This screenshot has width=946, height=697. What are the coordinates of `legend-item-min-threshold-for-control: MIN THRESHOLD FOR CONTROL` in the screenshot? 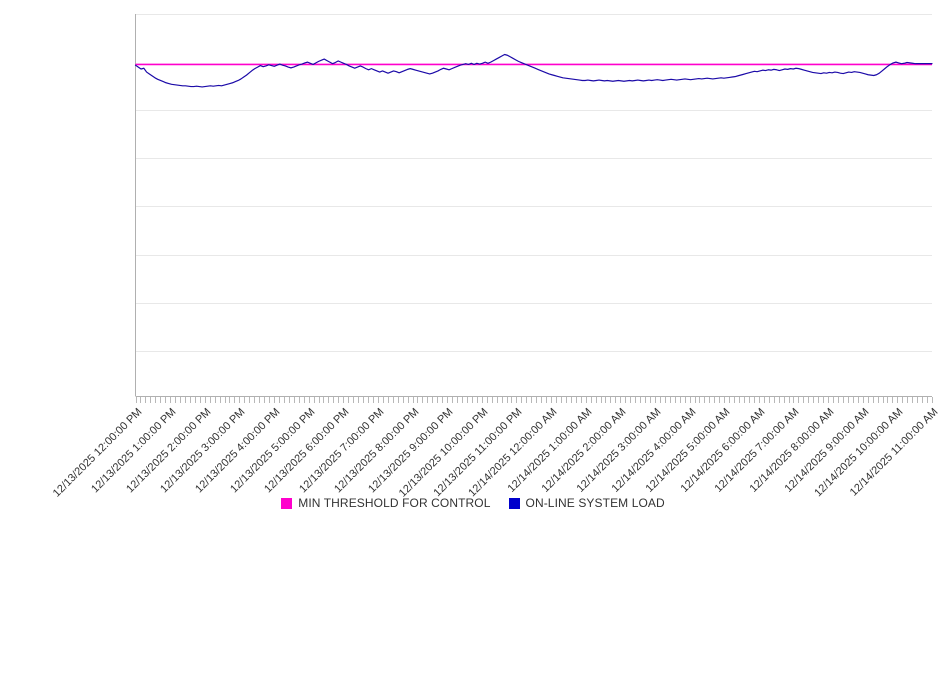 It's located at (385, 503).